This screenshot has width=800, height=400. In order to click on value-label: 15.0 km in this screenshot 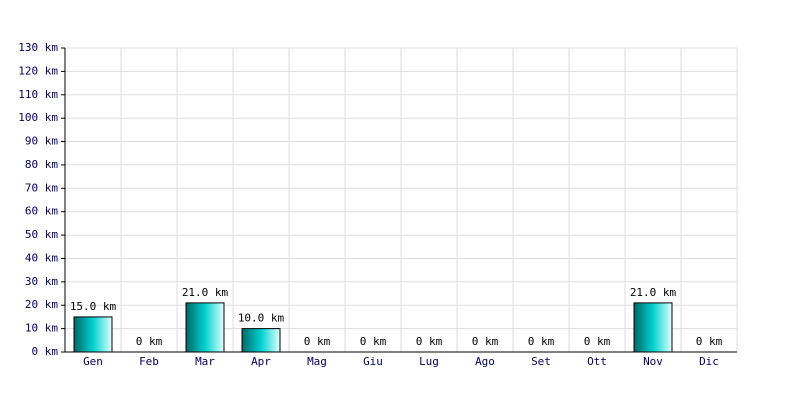, I will do `click(93, 306)`.